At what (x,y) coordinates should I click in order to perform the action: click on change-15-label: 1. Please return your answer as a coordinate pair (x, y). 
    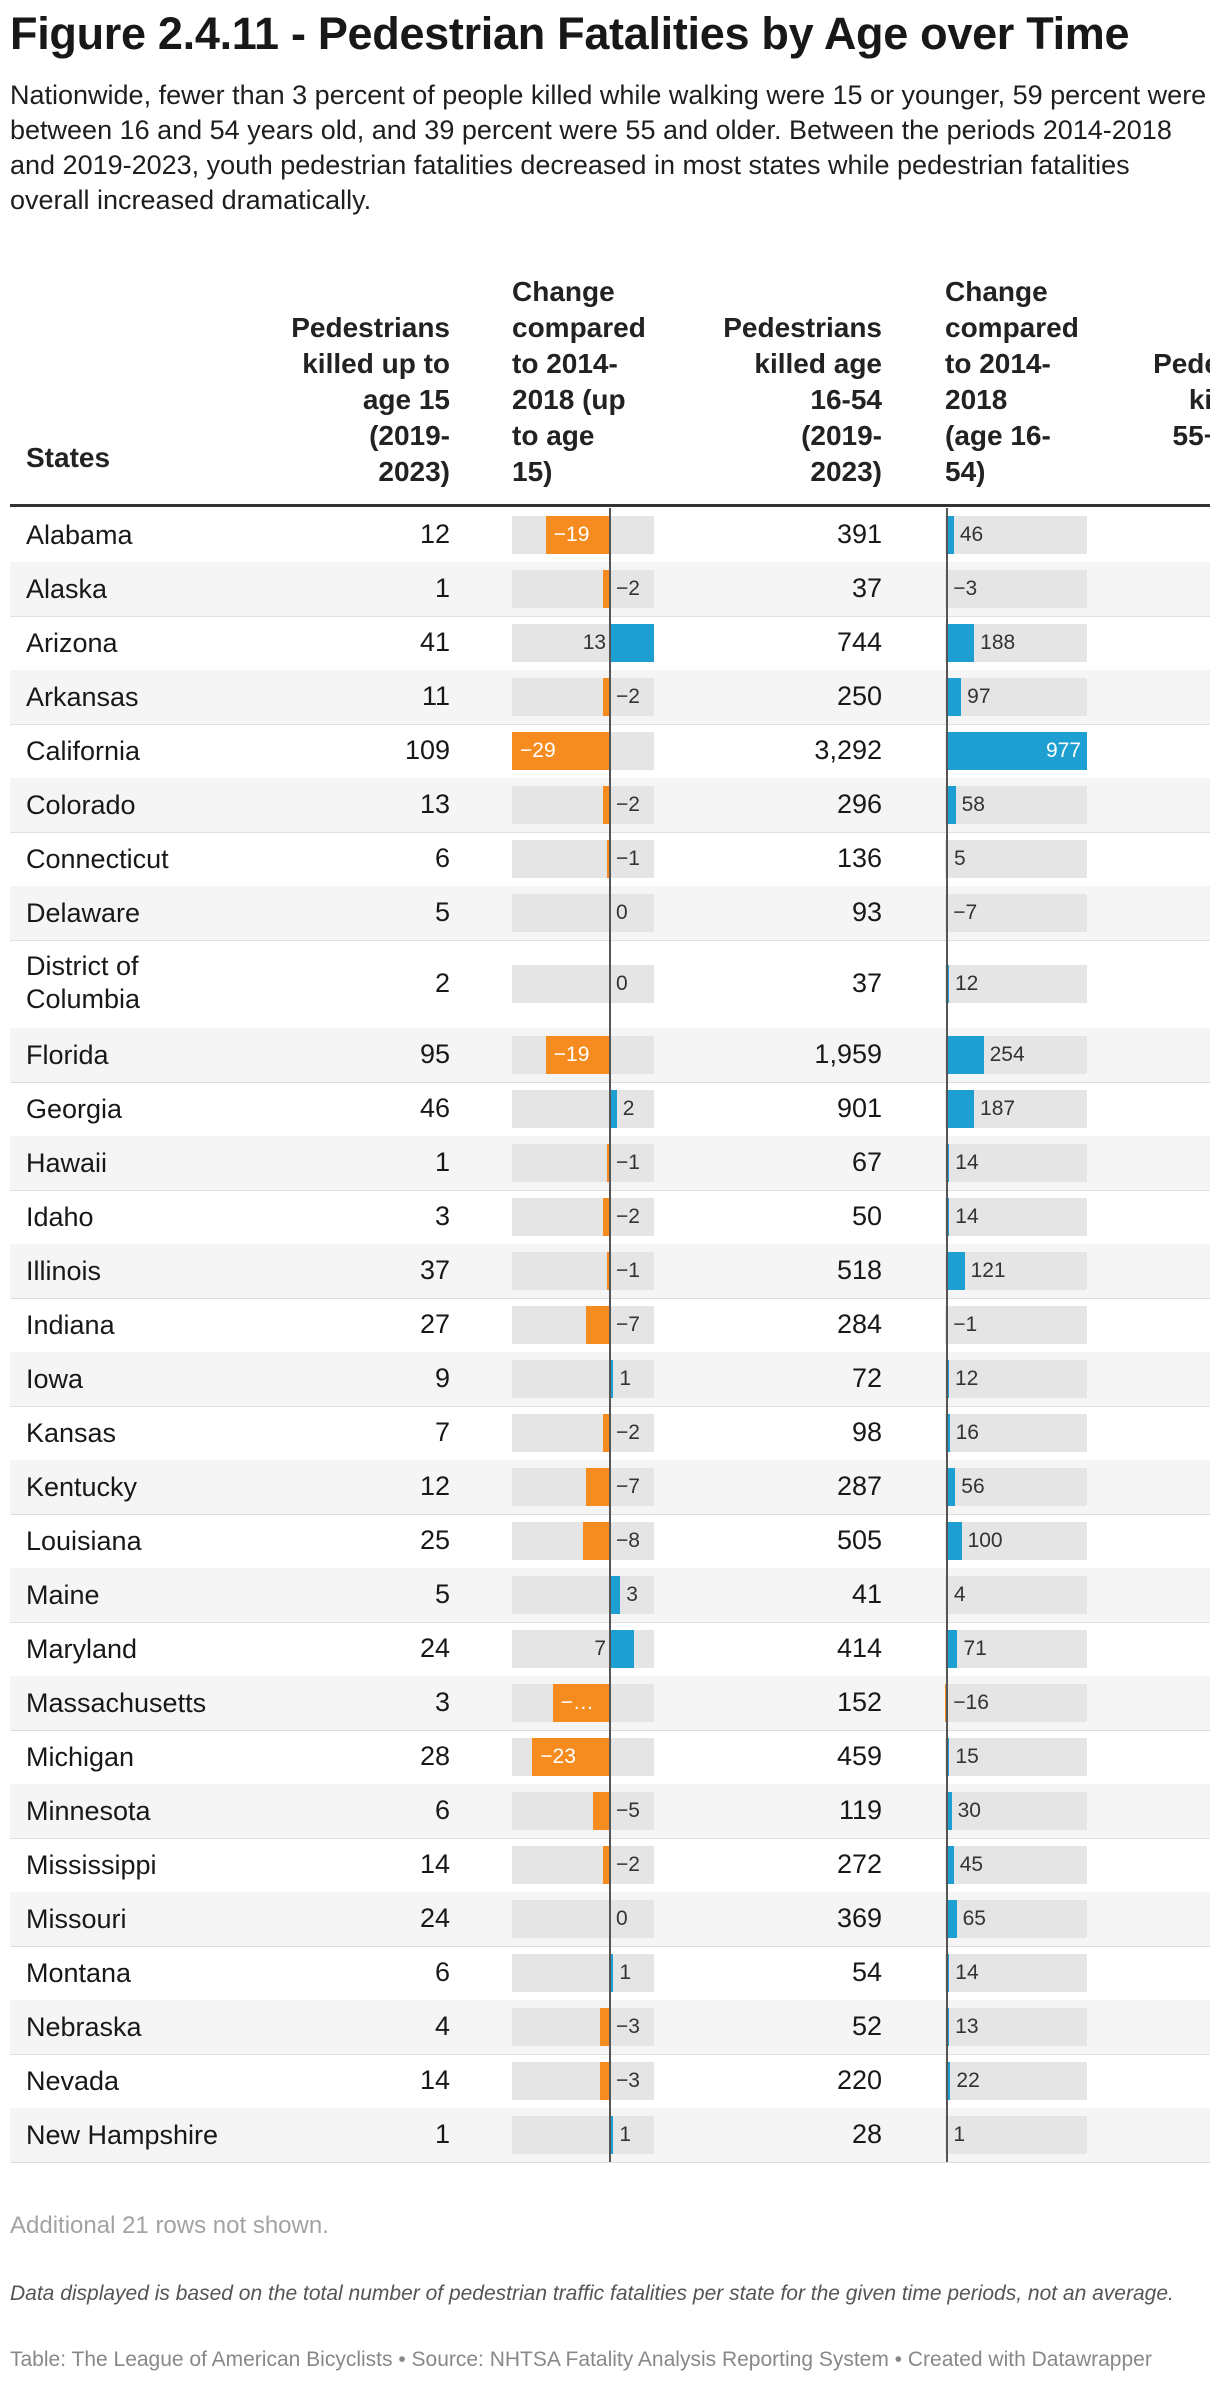
    Looking at the image, I should click on (625, 2134).